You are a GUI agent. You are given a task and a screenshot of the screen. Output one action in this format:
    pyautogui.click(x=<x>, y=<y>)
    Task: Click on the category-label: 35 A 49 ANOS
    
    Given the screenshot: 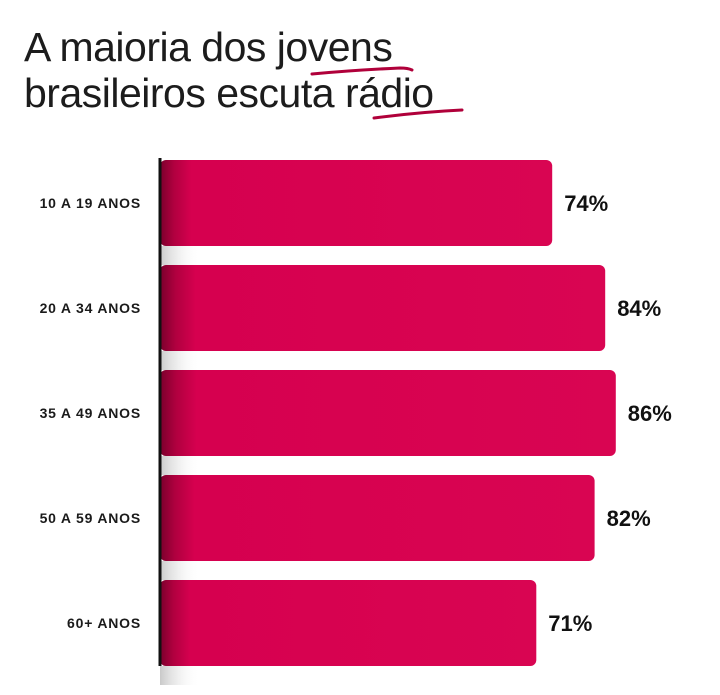 What is the action you would take?
    pyautogui.click(x=90, y=413)
    